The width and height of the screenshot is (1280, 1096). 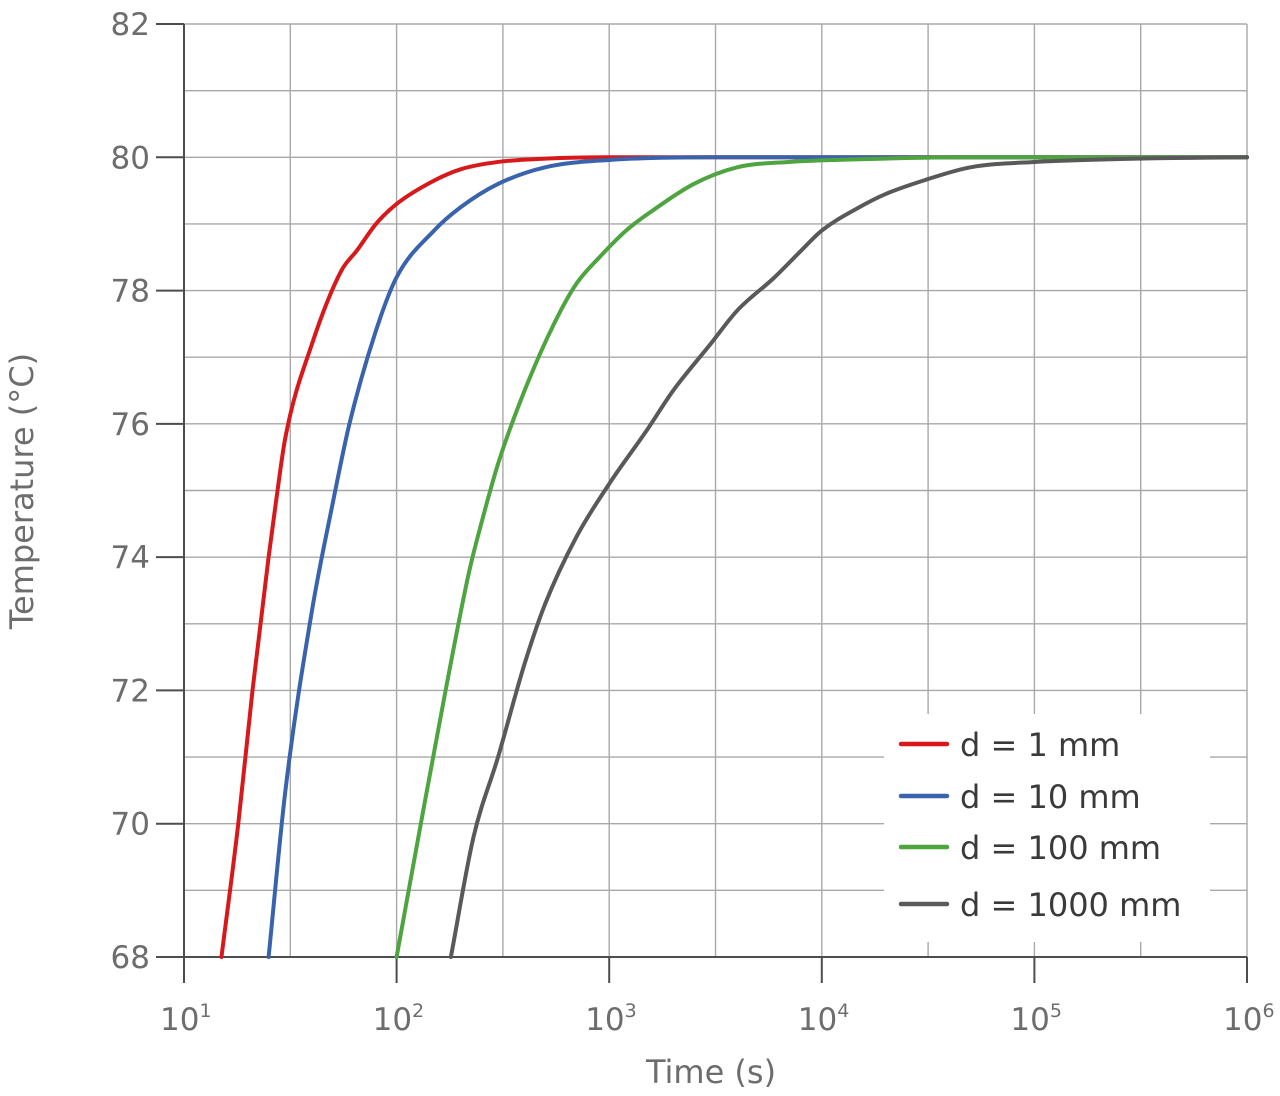 I want to click on x-tick-label: 10¹, so click(x=186, y=1019).